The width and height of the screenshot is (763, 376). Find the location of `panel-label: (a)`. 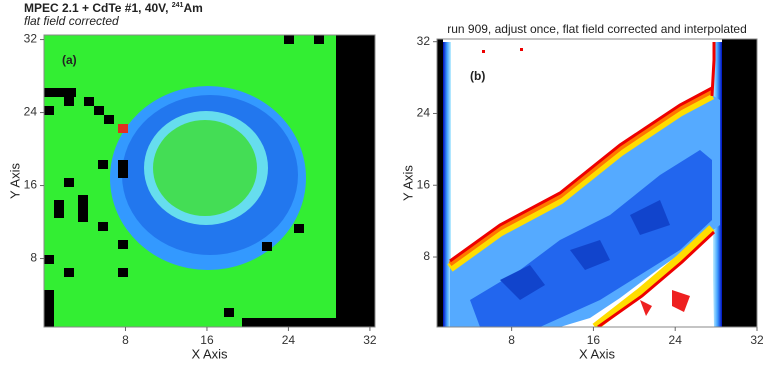

panel-label: (a) is located at coordinates (69, 60).